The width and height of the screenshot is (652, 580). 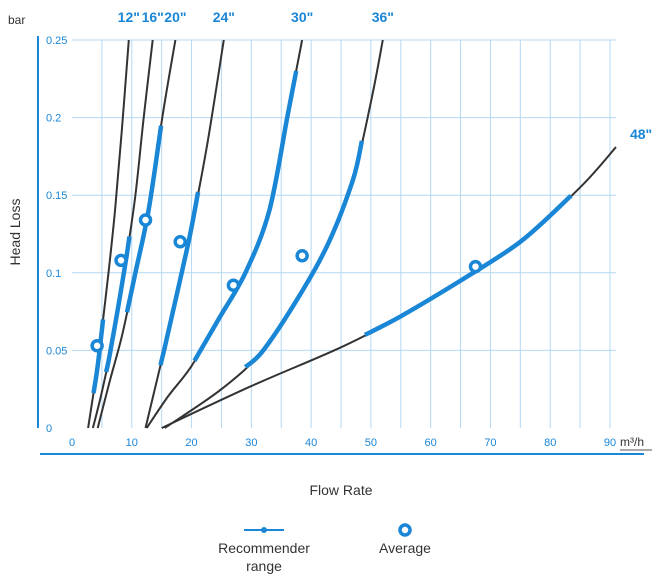 What do you see at coordinates (405, 548) in the screenshot?
I see `legend-average-label: Average` at bounding box center [405, 548].